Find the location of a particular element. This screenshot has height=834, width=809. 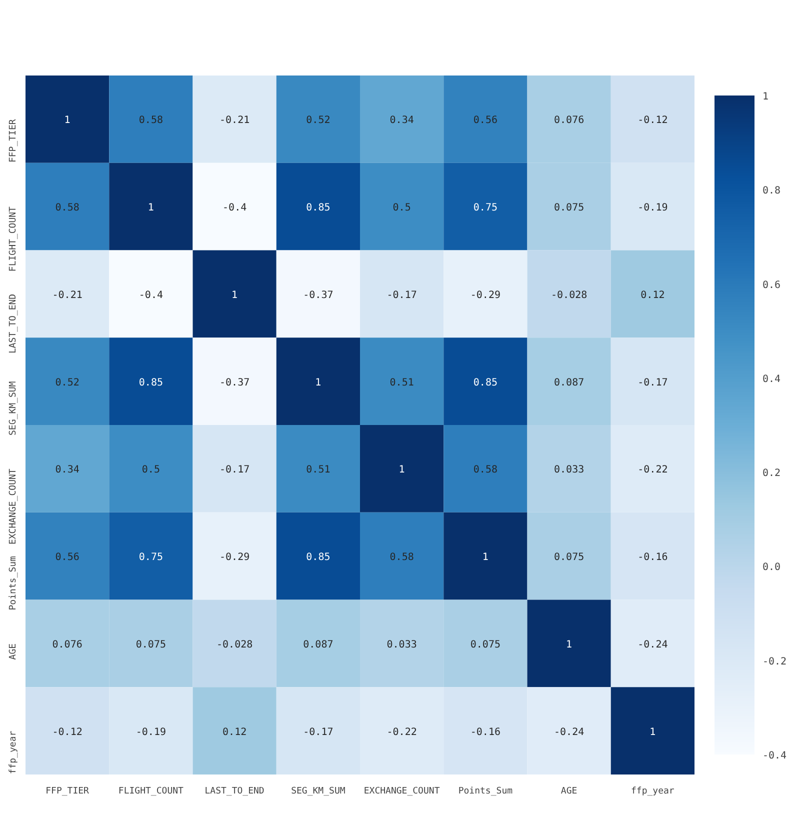

y-tick-label: AGE is located at coordinates (13, 651).